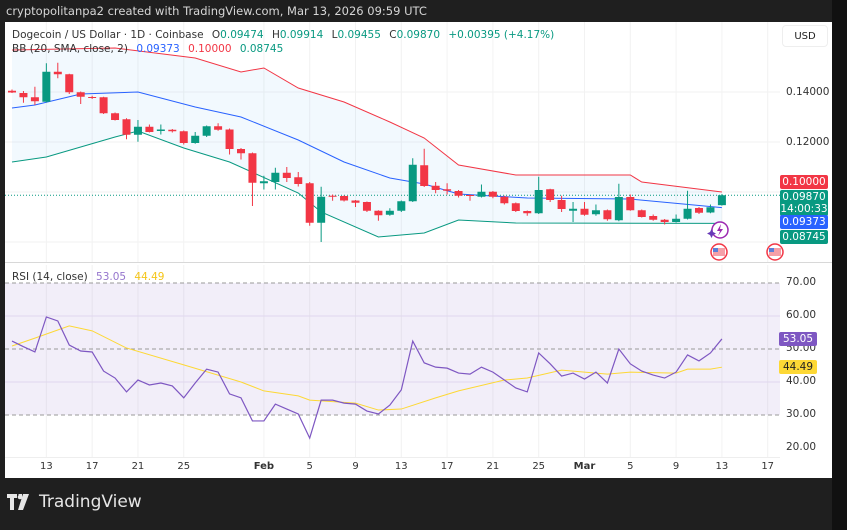 This screenshot has width=847, height=530. What do you see at coordinates (804, 203) in the screenshot?
I see `last-price-label: 0.09870 14:00:33` at bounding box center [804, 203].